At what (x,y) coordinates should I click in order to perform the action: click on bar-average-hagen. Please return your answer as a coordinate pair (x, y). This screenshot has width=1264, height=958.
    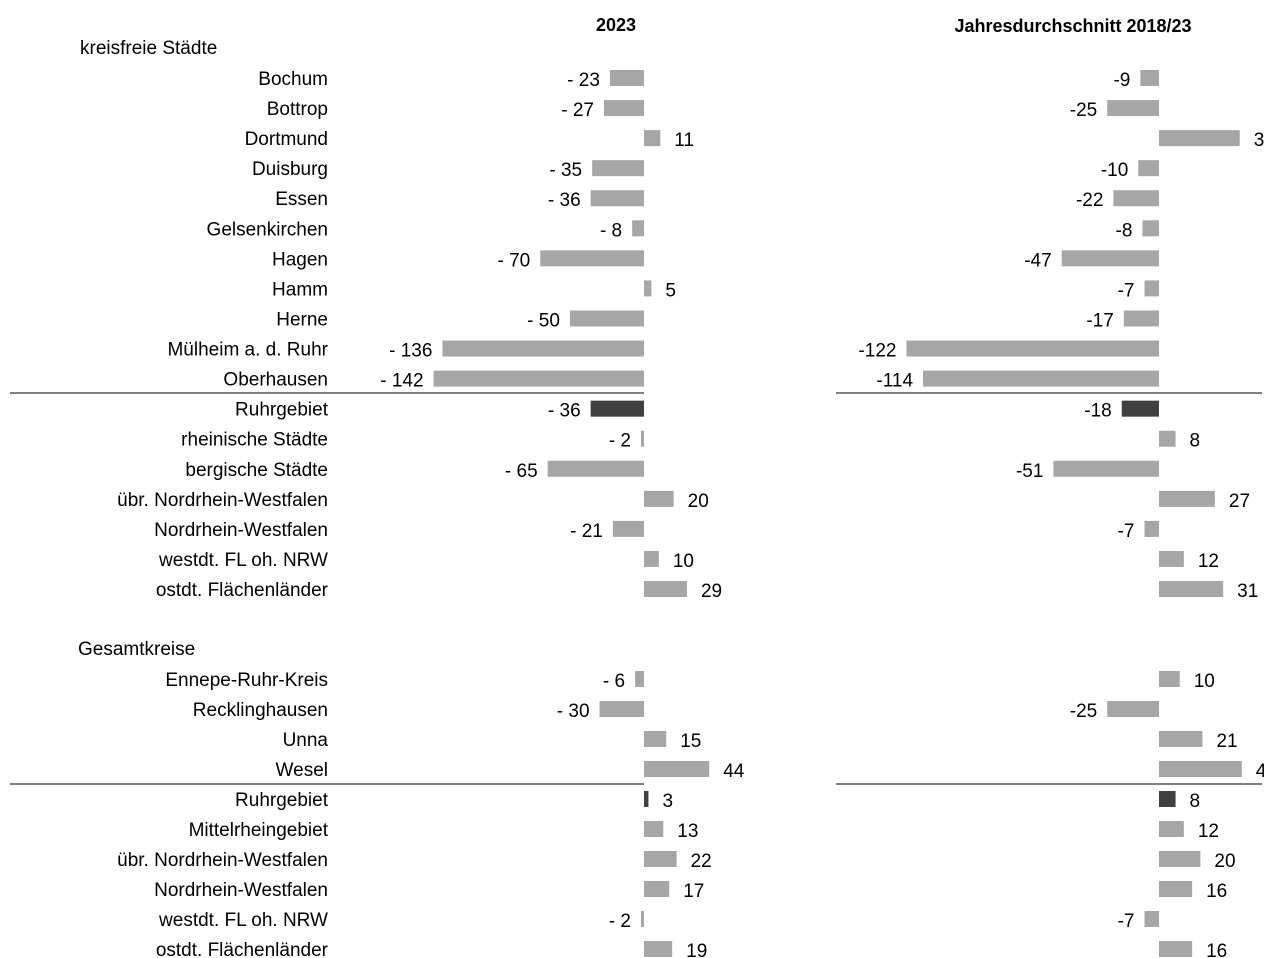
    Looking at the image, I should click on (1110, 258).